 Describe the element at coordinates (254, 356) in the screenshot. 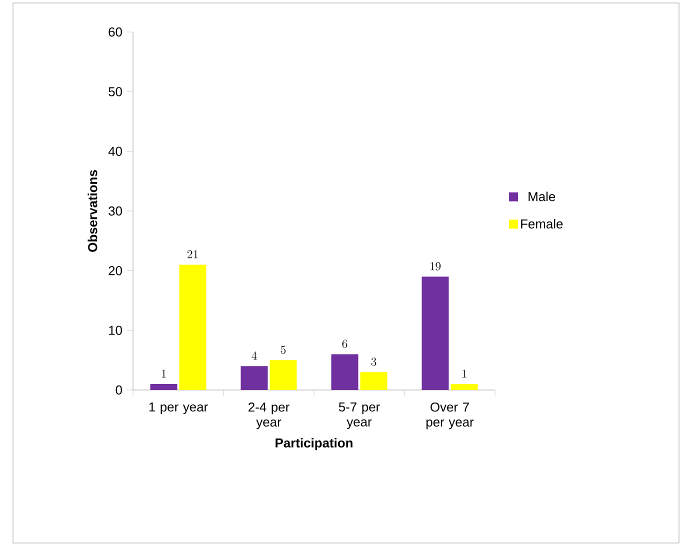

I see `data-label: 4` at that location.